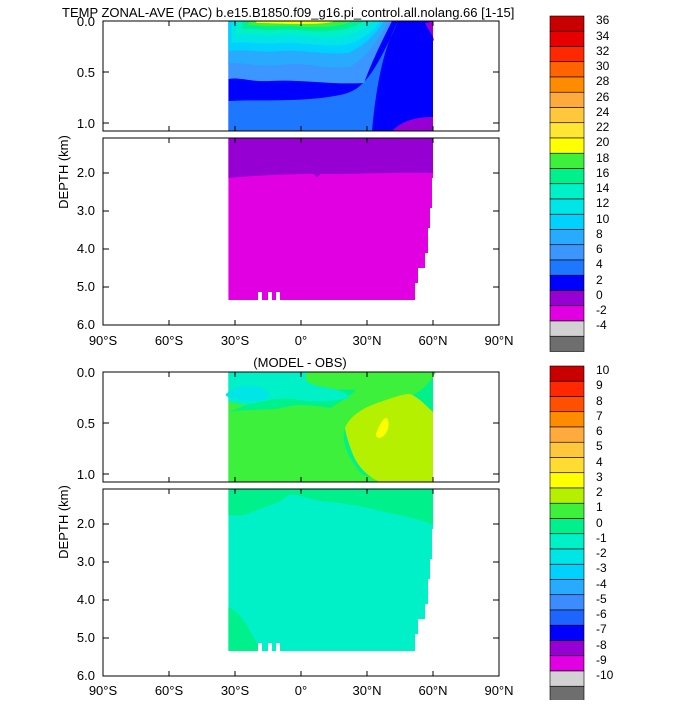 The image size is (700, 705). Describe the element at coordinates (603, 203) in the screenshot. I see `top-cb-label-12: 12` at that location.